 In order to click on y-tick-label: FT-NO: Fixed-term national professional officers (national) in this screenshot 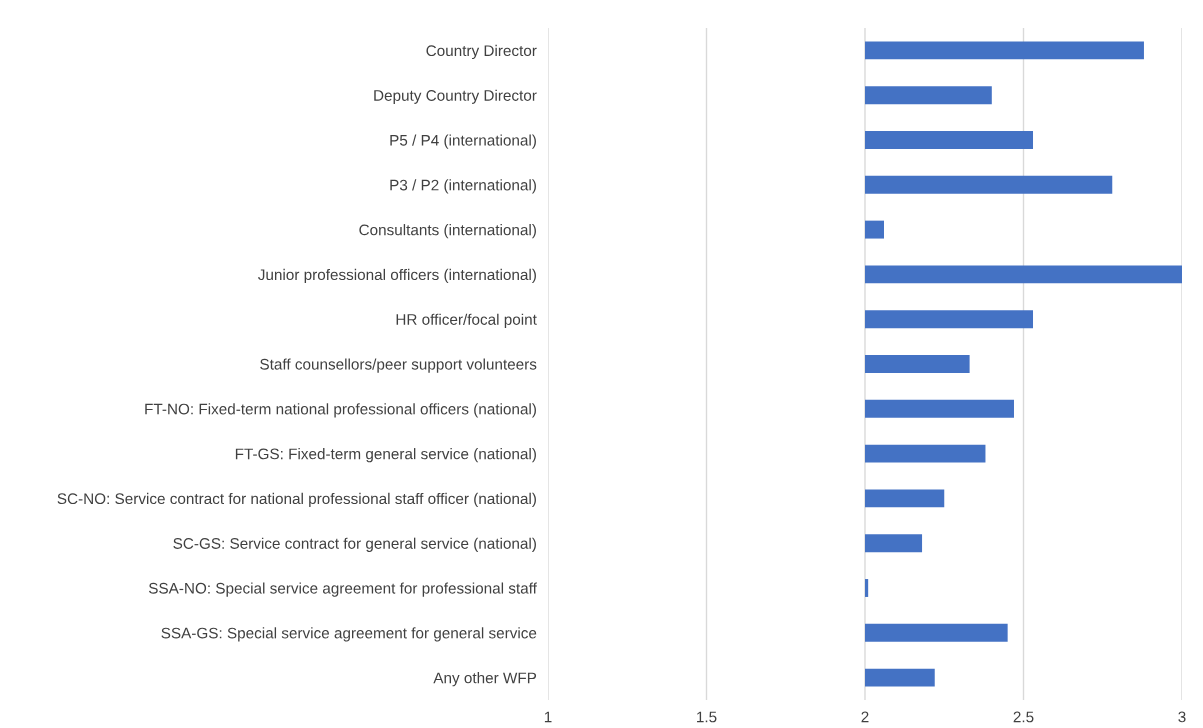, I will do `click(340, 410)`.